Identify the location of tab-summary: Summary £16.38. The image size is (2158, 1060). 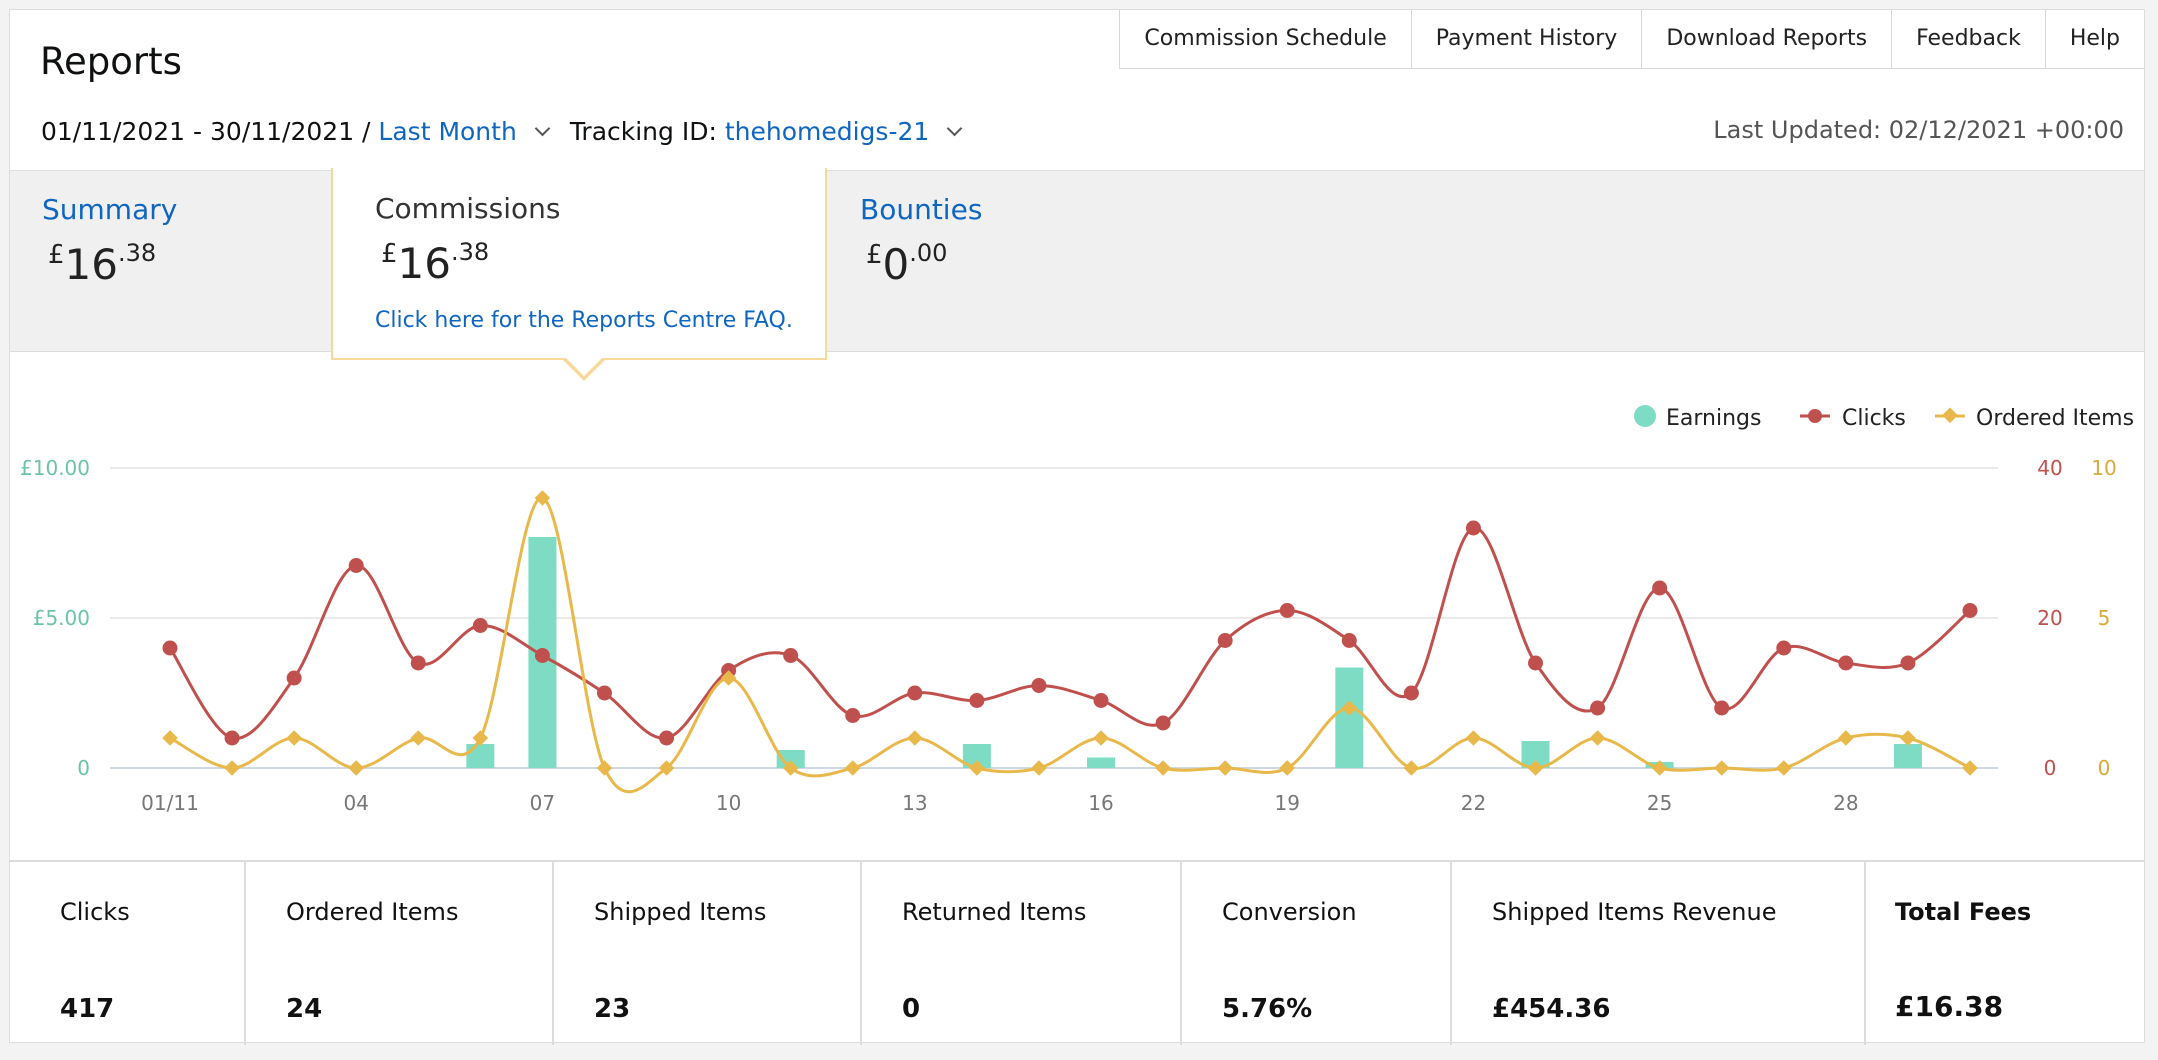
(170, 261).